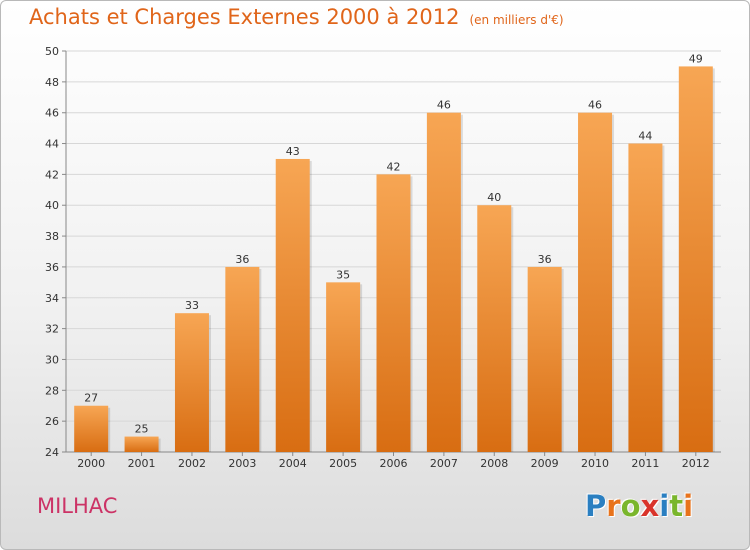  What do you see at coordinates (595, 463) in the screenshot?
I see `x-tick-label: 2010` at bounding box center [595, 463].